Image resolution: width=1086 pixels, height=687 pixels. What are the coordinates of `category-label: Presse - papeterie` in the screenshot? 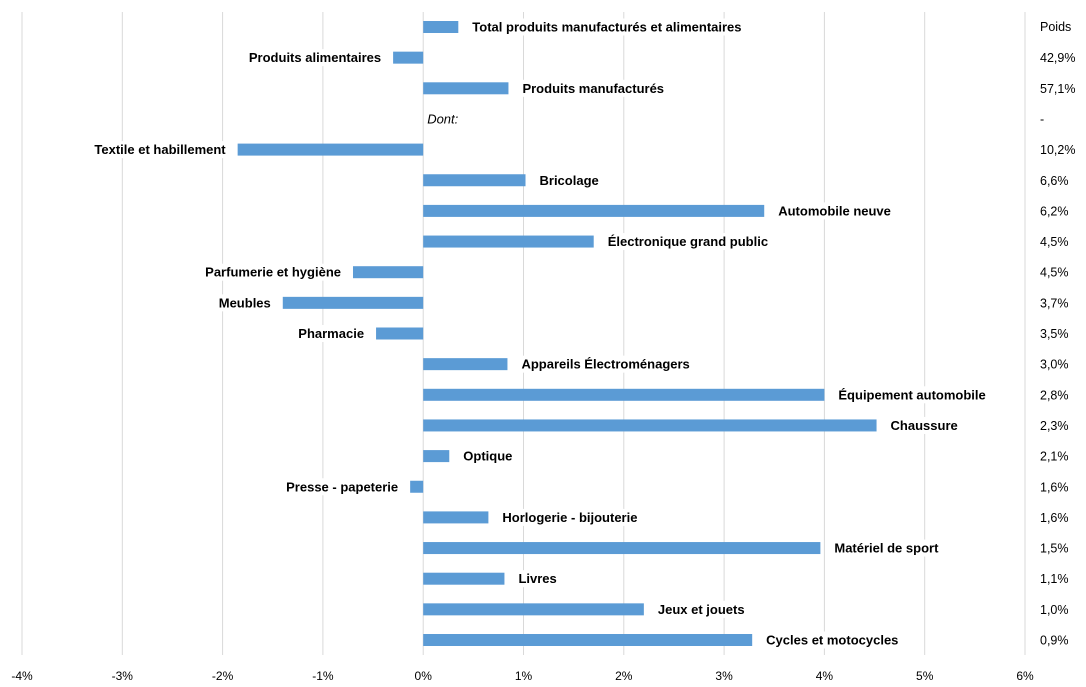 It's located at (342, 486).